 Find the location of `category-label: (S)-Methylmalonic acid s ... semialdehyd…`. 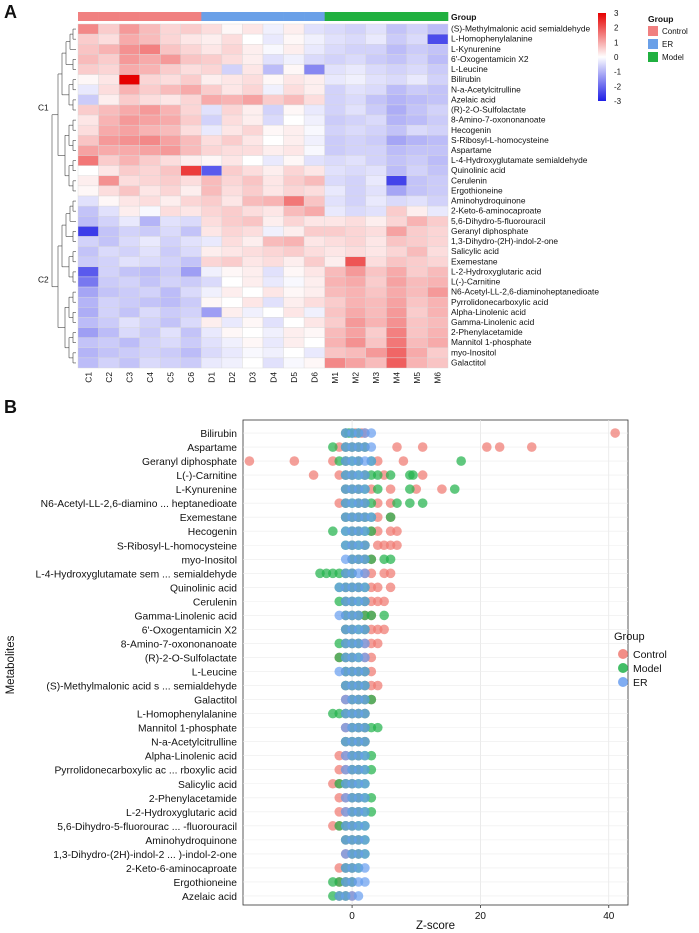

category-label: (S)-Methylmalonic acid s ... semialdehyd… is located at coordinates (141, 687).